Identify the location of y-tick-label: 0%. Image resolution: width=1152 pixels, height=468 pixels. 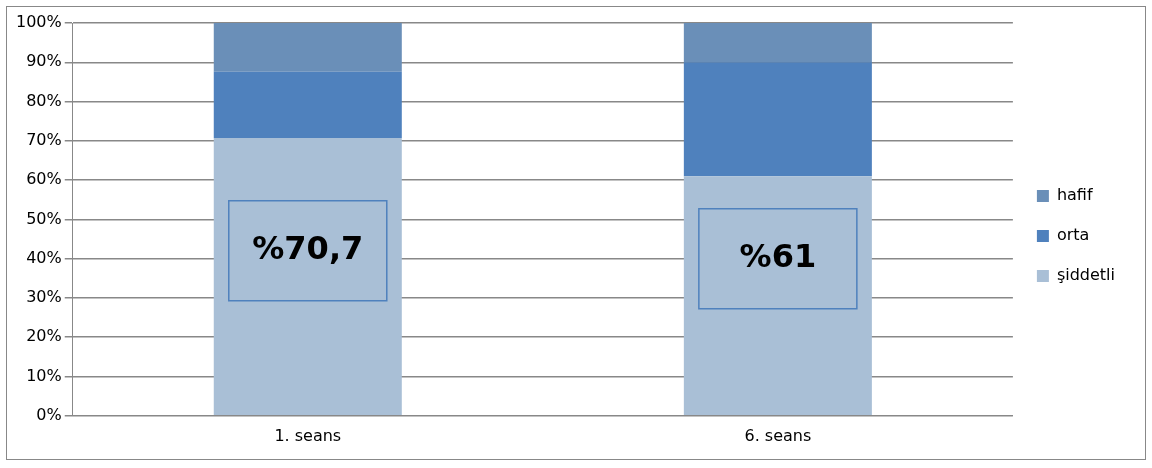
(49, 414).